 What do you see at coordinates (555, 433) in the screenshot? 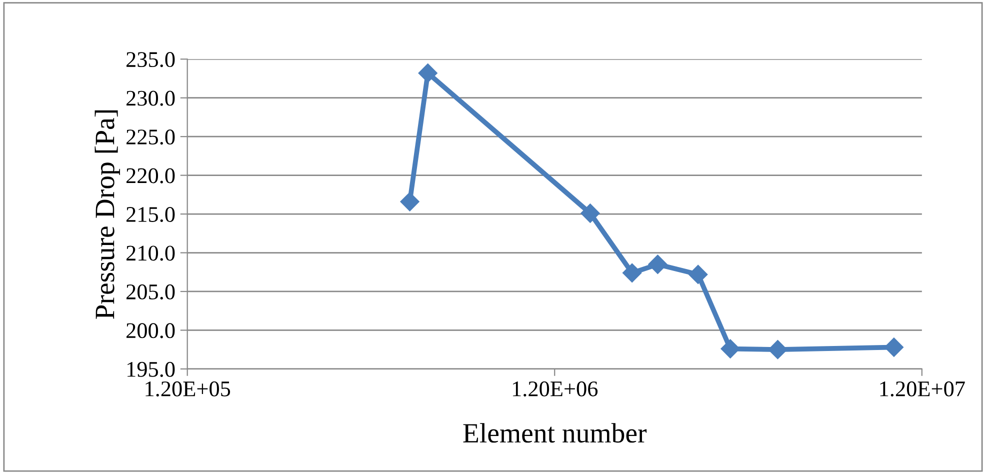
I see `x-axis-title: Element number` at bounding box center [555, 433].